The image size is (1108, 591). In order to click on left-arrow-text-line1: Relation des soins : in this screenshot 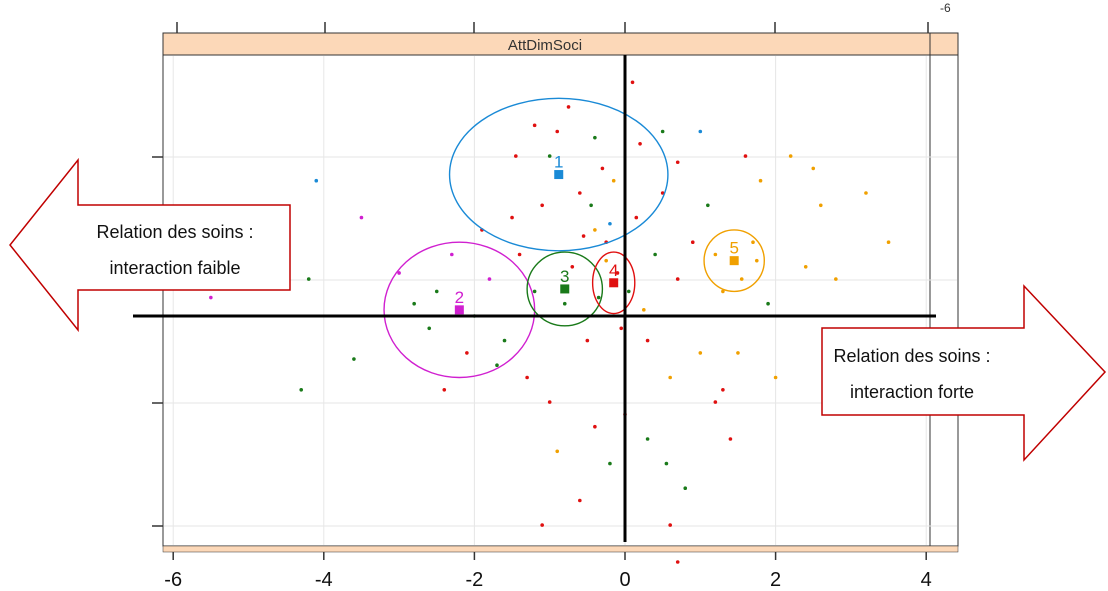, I will do `click(174, 232)`.